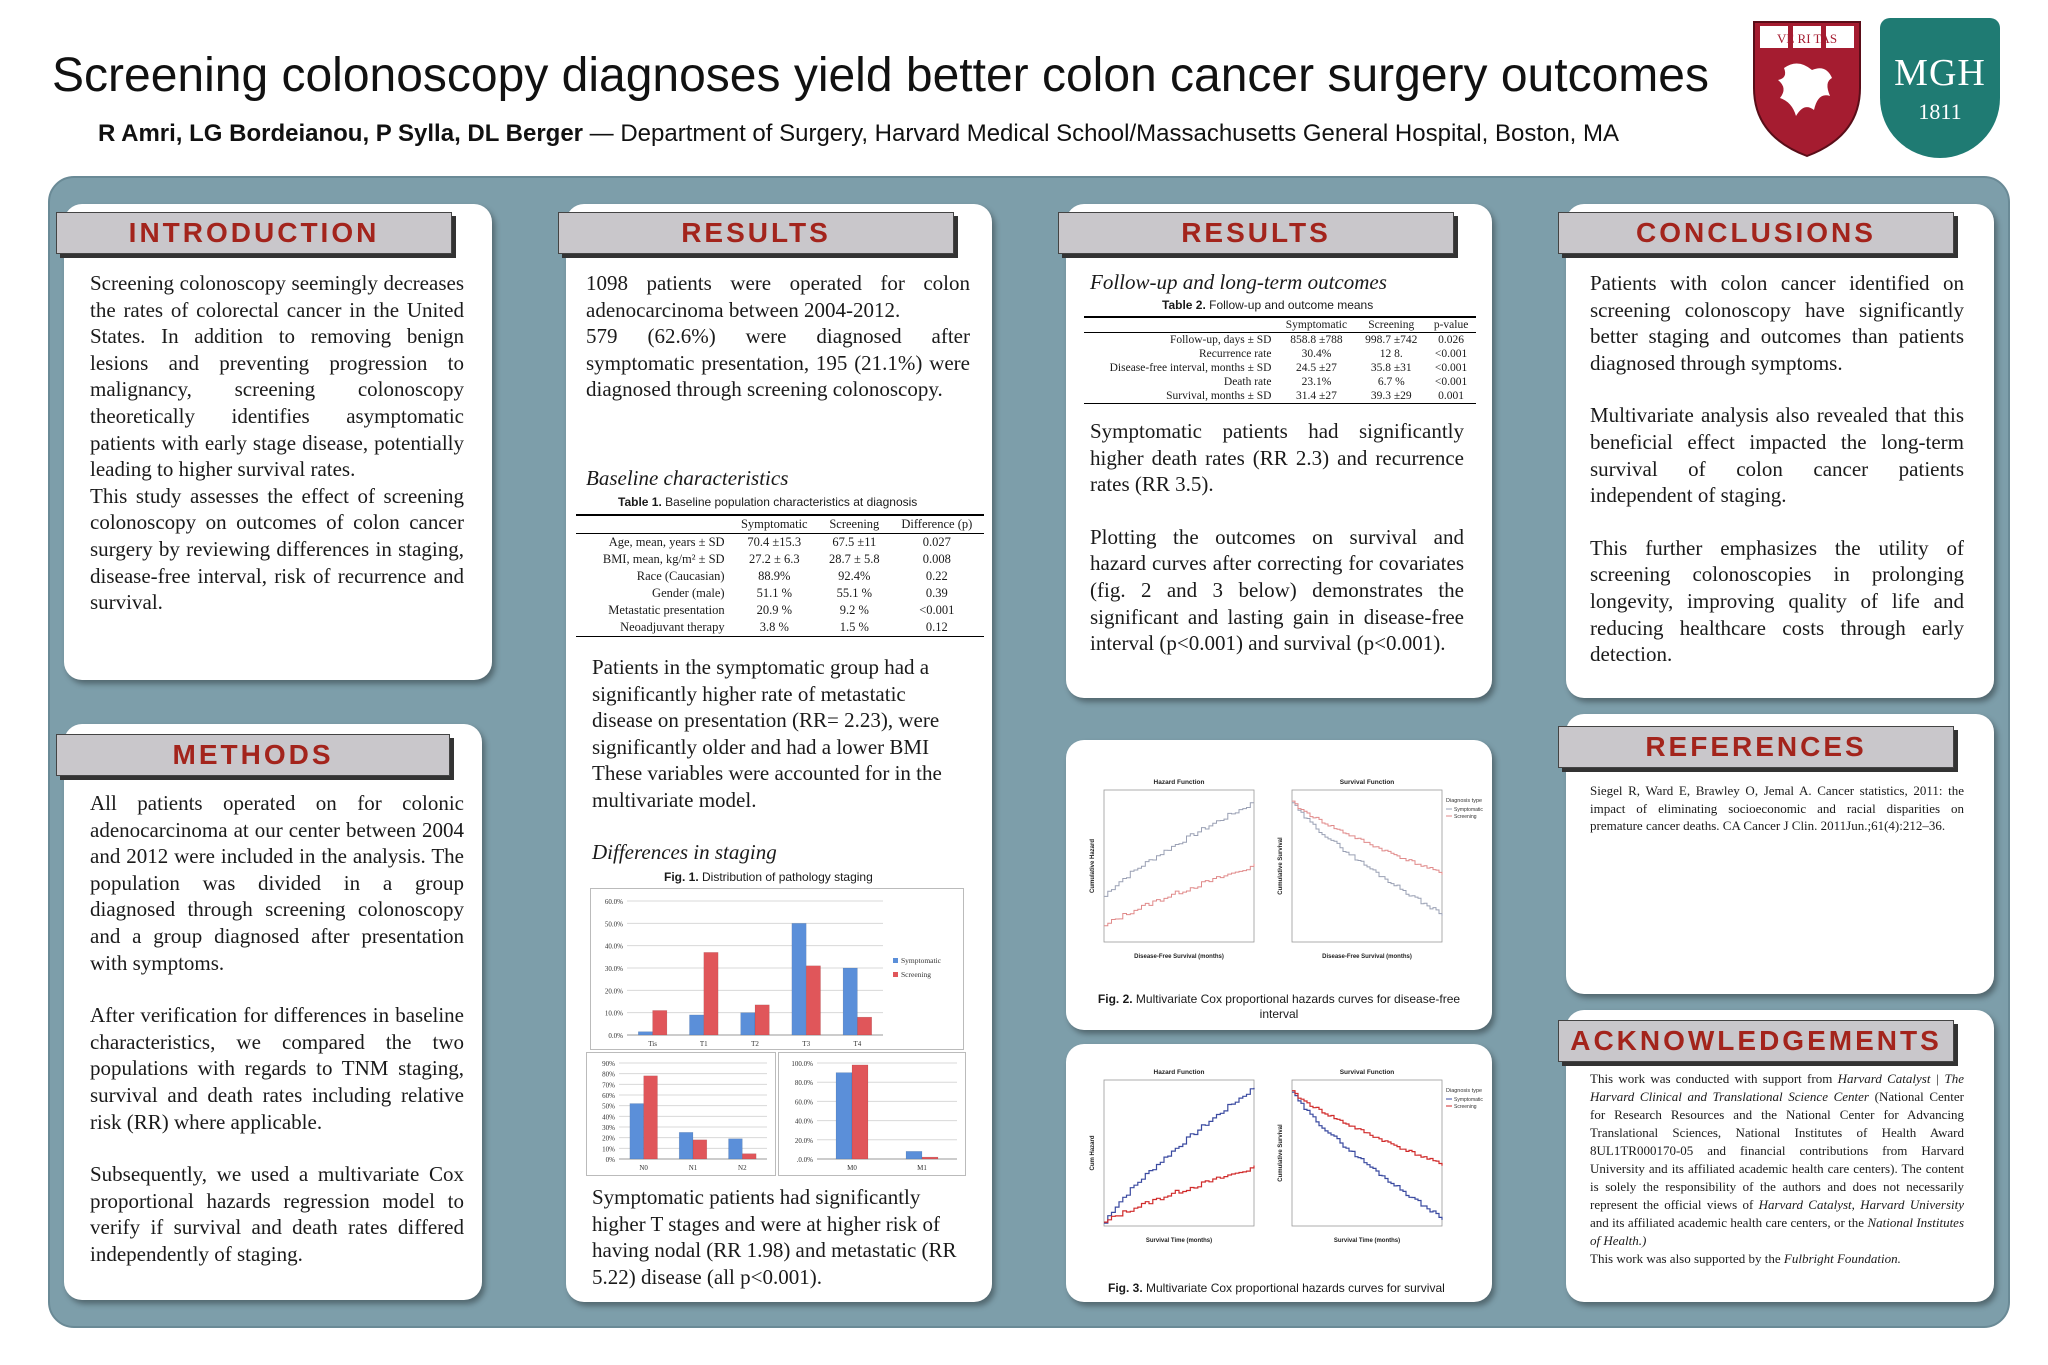 This screenshot has width=2048, height=1365. What do you see at coordinates (804, 1141) in the screenshot?
I see `y-tick-label: 20.0%` at bounding box center [804, 1141].